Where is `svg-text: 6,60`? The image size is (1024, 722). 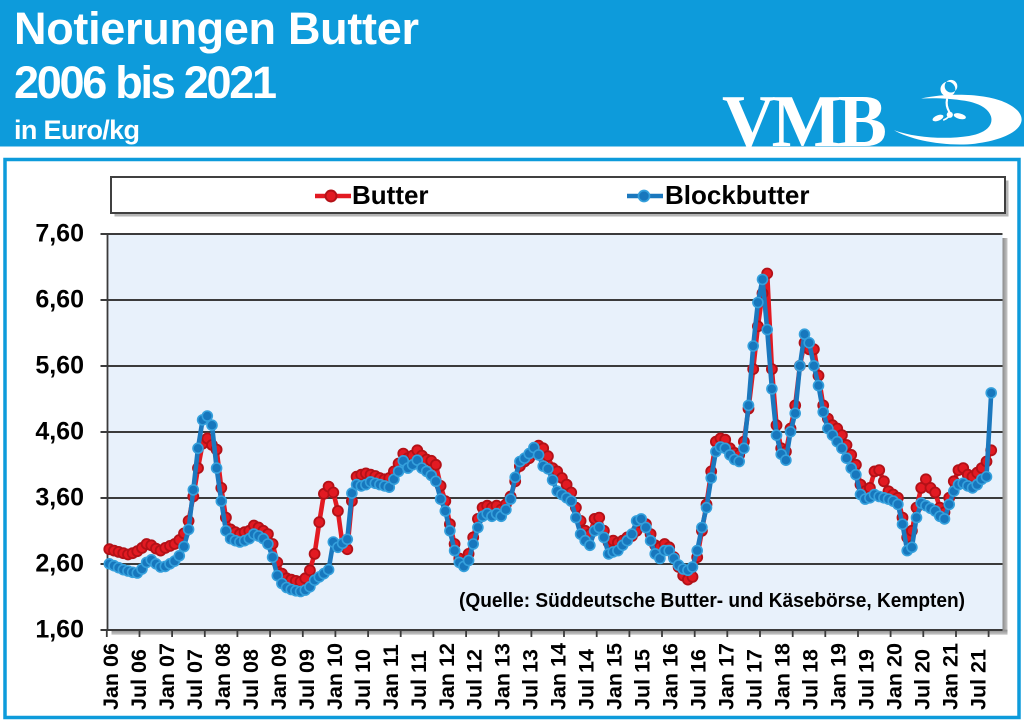
svg-text: 6,60 is located at coordinates (59, 300).